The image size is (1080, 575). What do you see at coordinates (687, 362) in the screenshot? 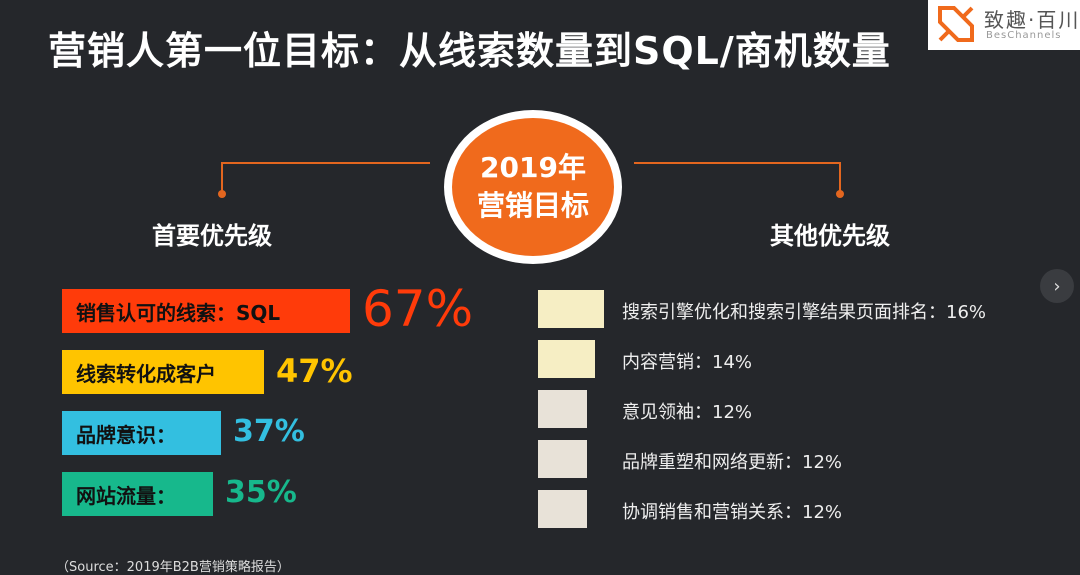
I see `other-bar-label: 内容营销：14%` at bounding box center [687, 362].